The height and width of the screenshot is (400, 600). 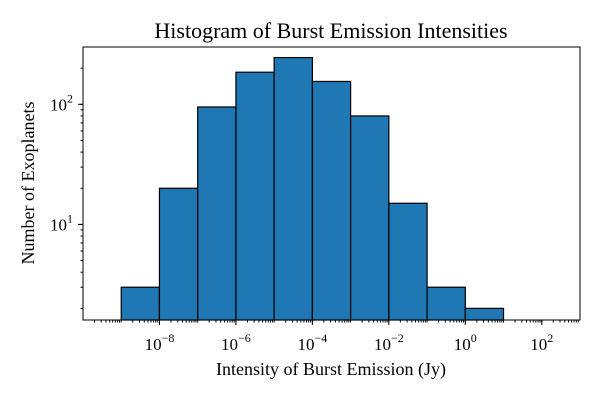 What do you see at coordinates (160, 342) in the screenshot?
I see `x-tick-label: 10⁻⁸` at bounding box center [160, 342].